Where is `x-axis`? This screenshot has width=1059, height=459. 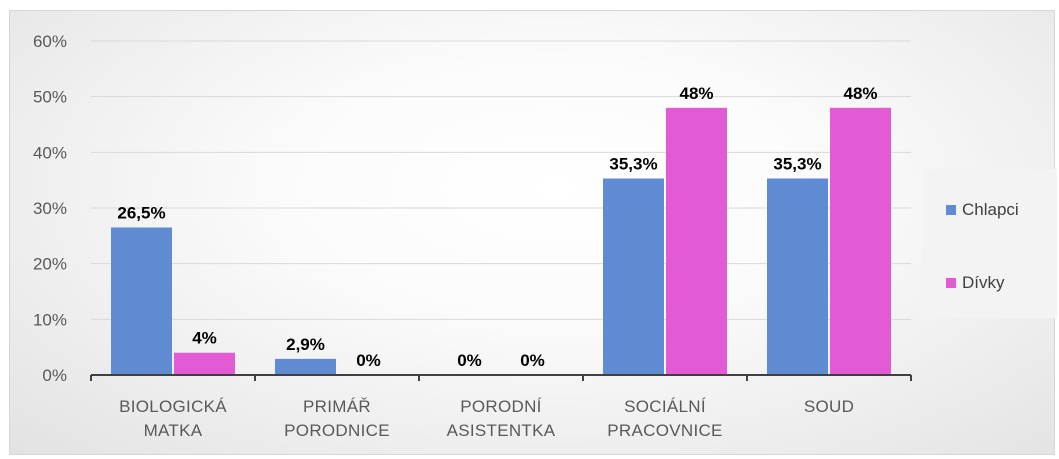 x-axis is located at coordinates (501, 377).